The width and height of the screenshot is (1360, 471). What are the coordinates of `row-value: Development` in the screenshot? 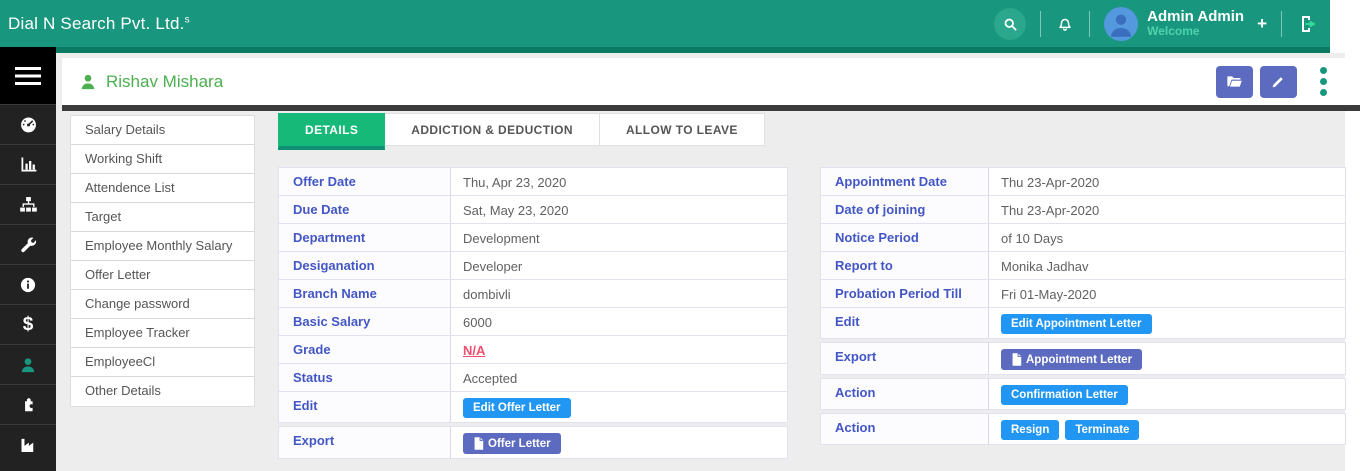 It's located at (501, 238).